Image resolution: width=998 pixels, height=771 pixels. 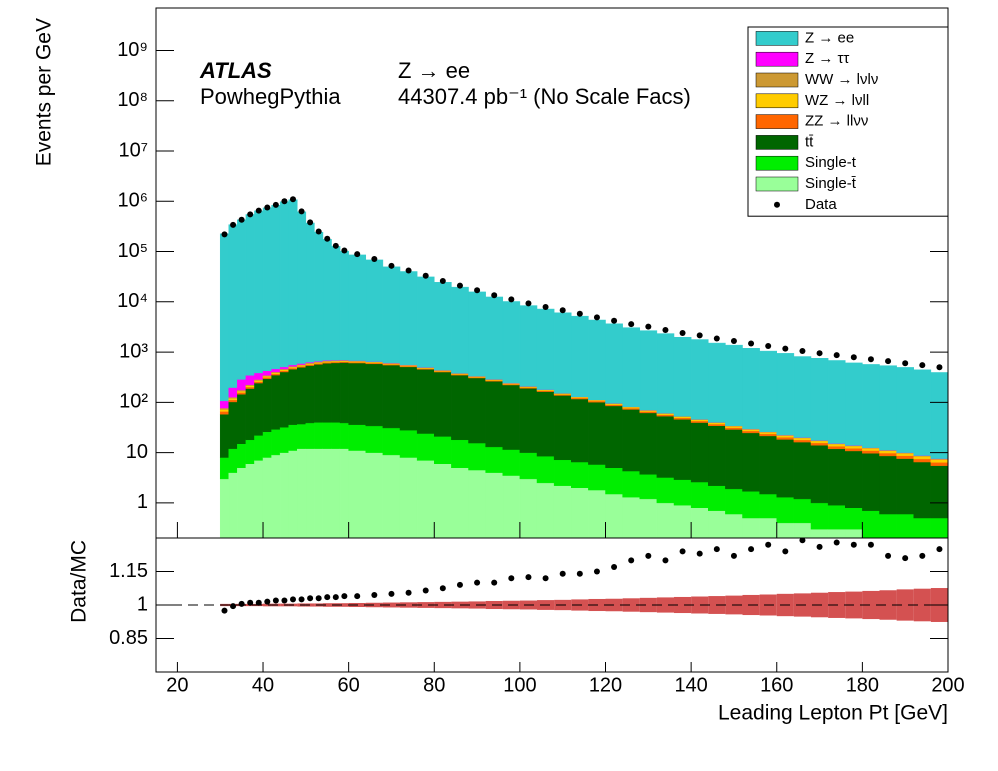 What do you see at coordinates (831, 162) in the screenshot?
I see `legend-label: Single-t` at bounding box center [831, 162].